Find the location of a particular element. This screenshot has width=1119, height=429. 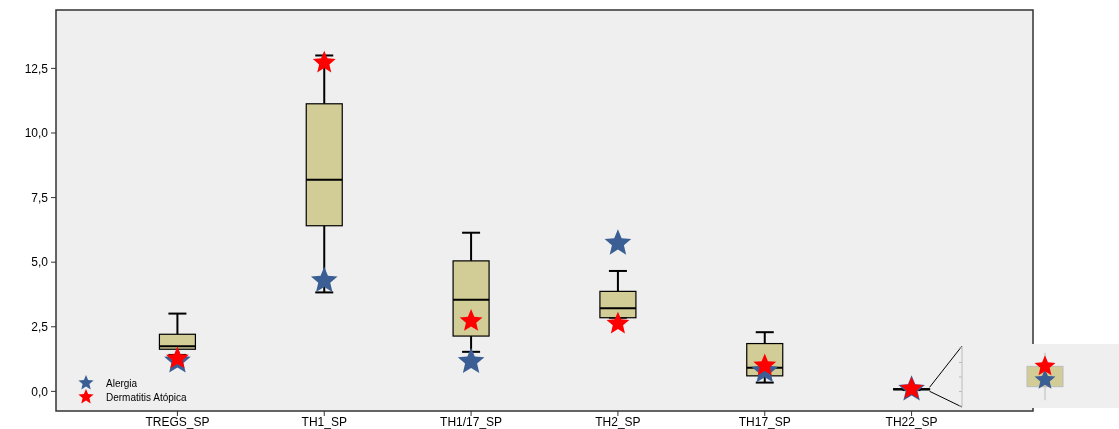

legend-label: Dermatitis Atópica is located at coordinates (147, 397).